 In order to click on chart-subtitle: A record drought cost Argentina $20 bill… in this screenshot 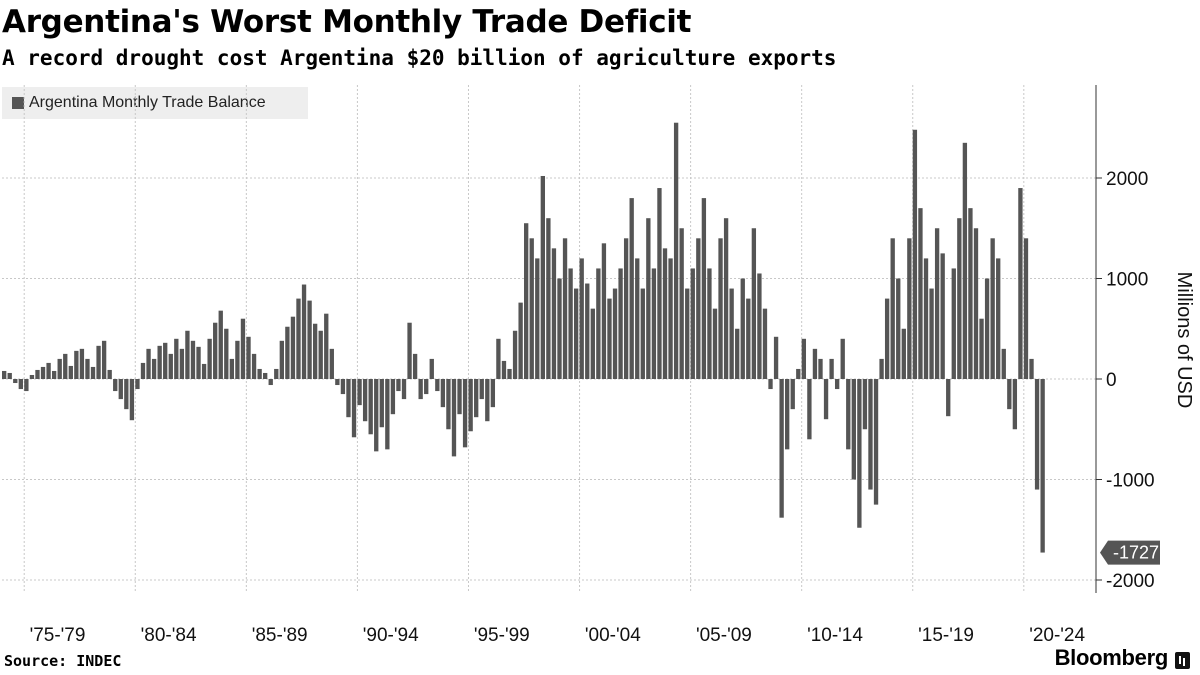, I will do `click(419, 58)`.